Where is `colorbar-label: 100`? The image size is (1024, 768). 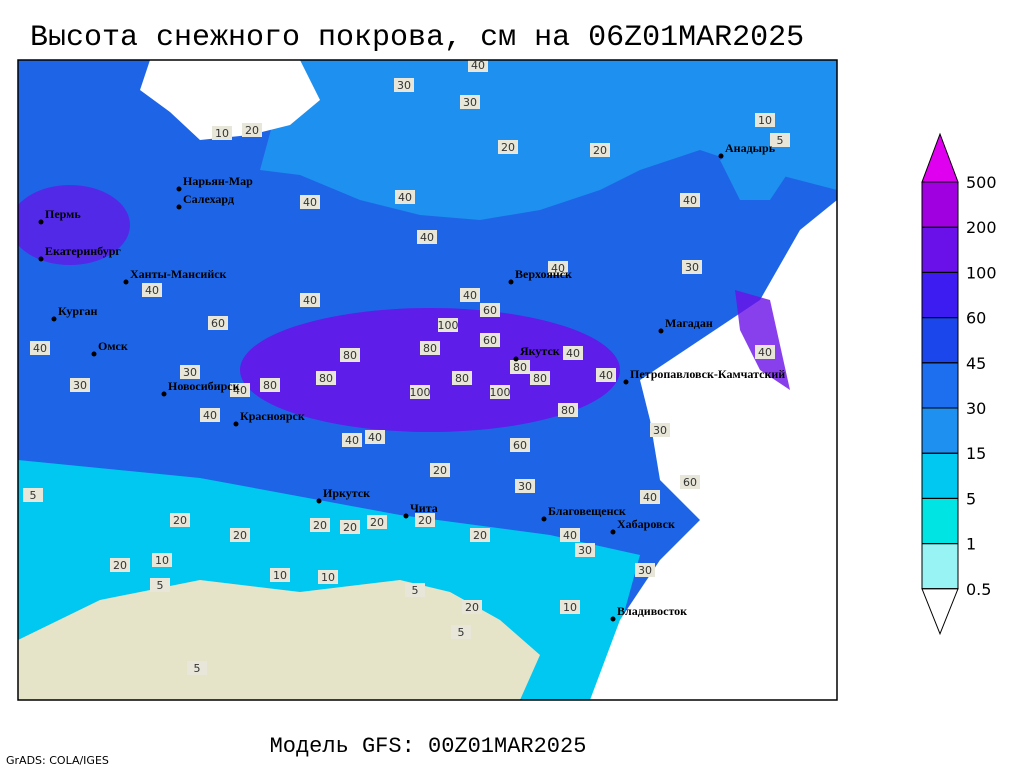 colorbar-label: 100 is located at coordinates (981, 272).